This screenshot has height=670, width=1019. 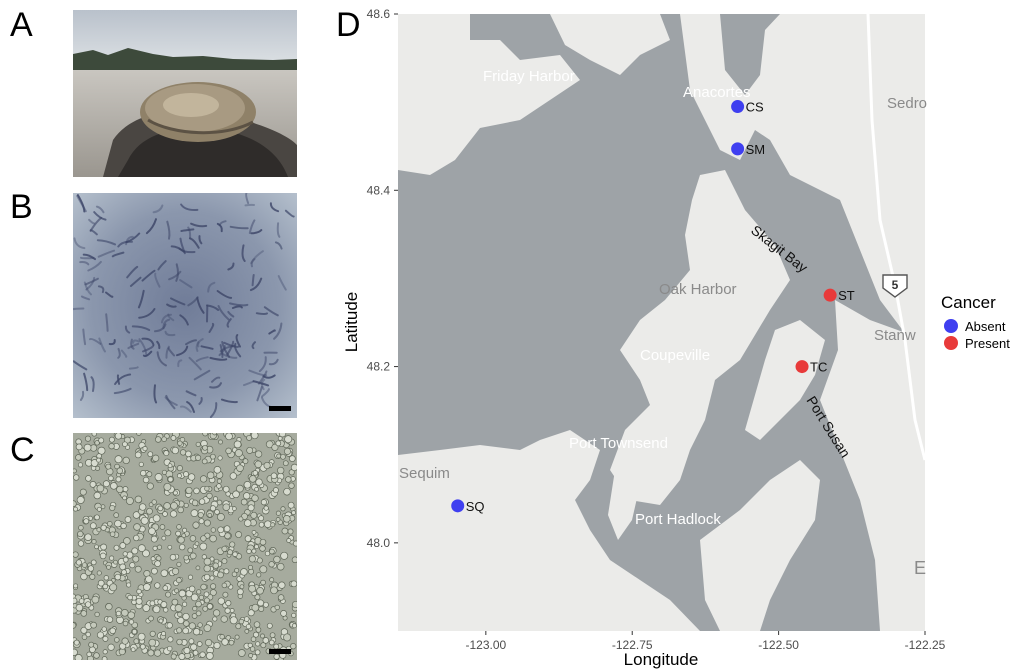 What do you see at coordinates (185, 305) in the screenshot?
I see `photo-cells-b` at bounding box center [185, 305].